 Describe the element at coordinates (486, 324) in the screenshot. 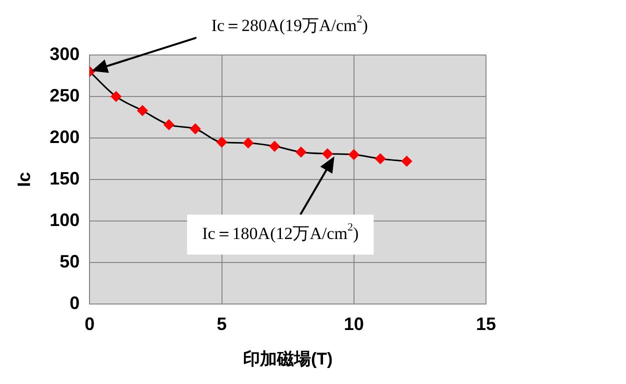

I see `x-tick-label: 15` at that location.